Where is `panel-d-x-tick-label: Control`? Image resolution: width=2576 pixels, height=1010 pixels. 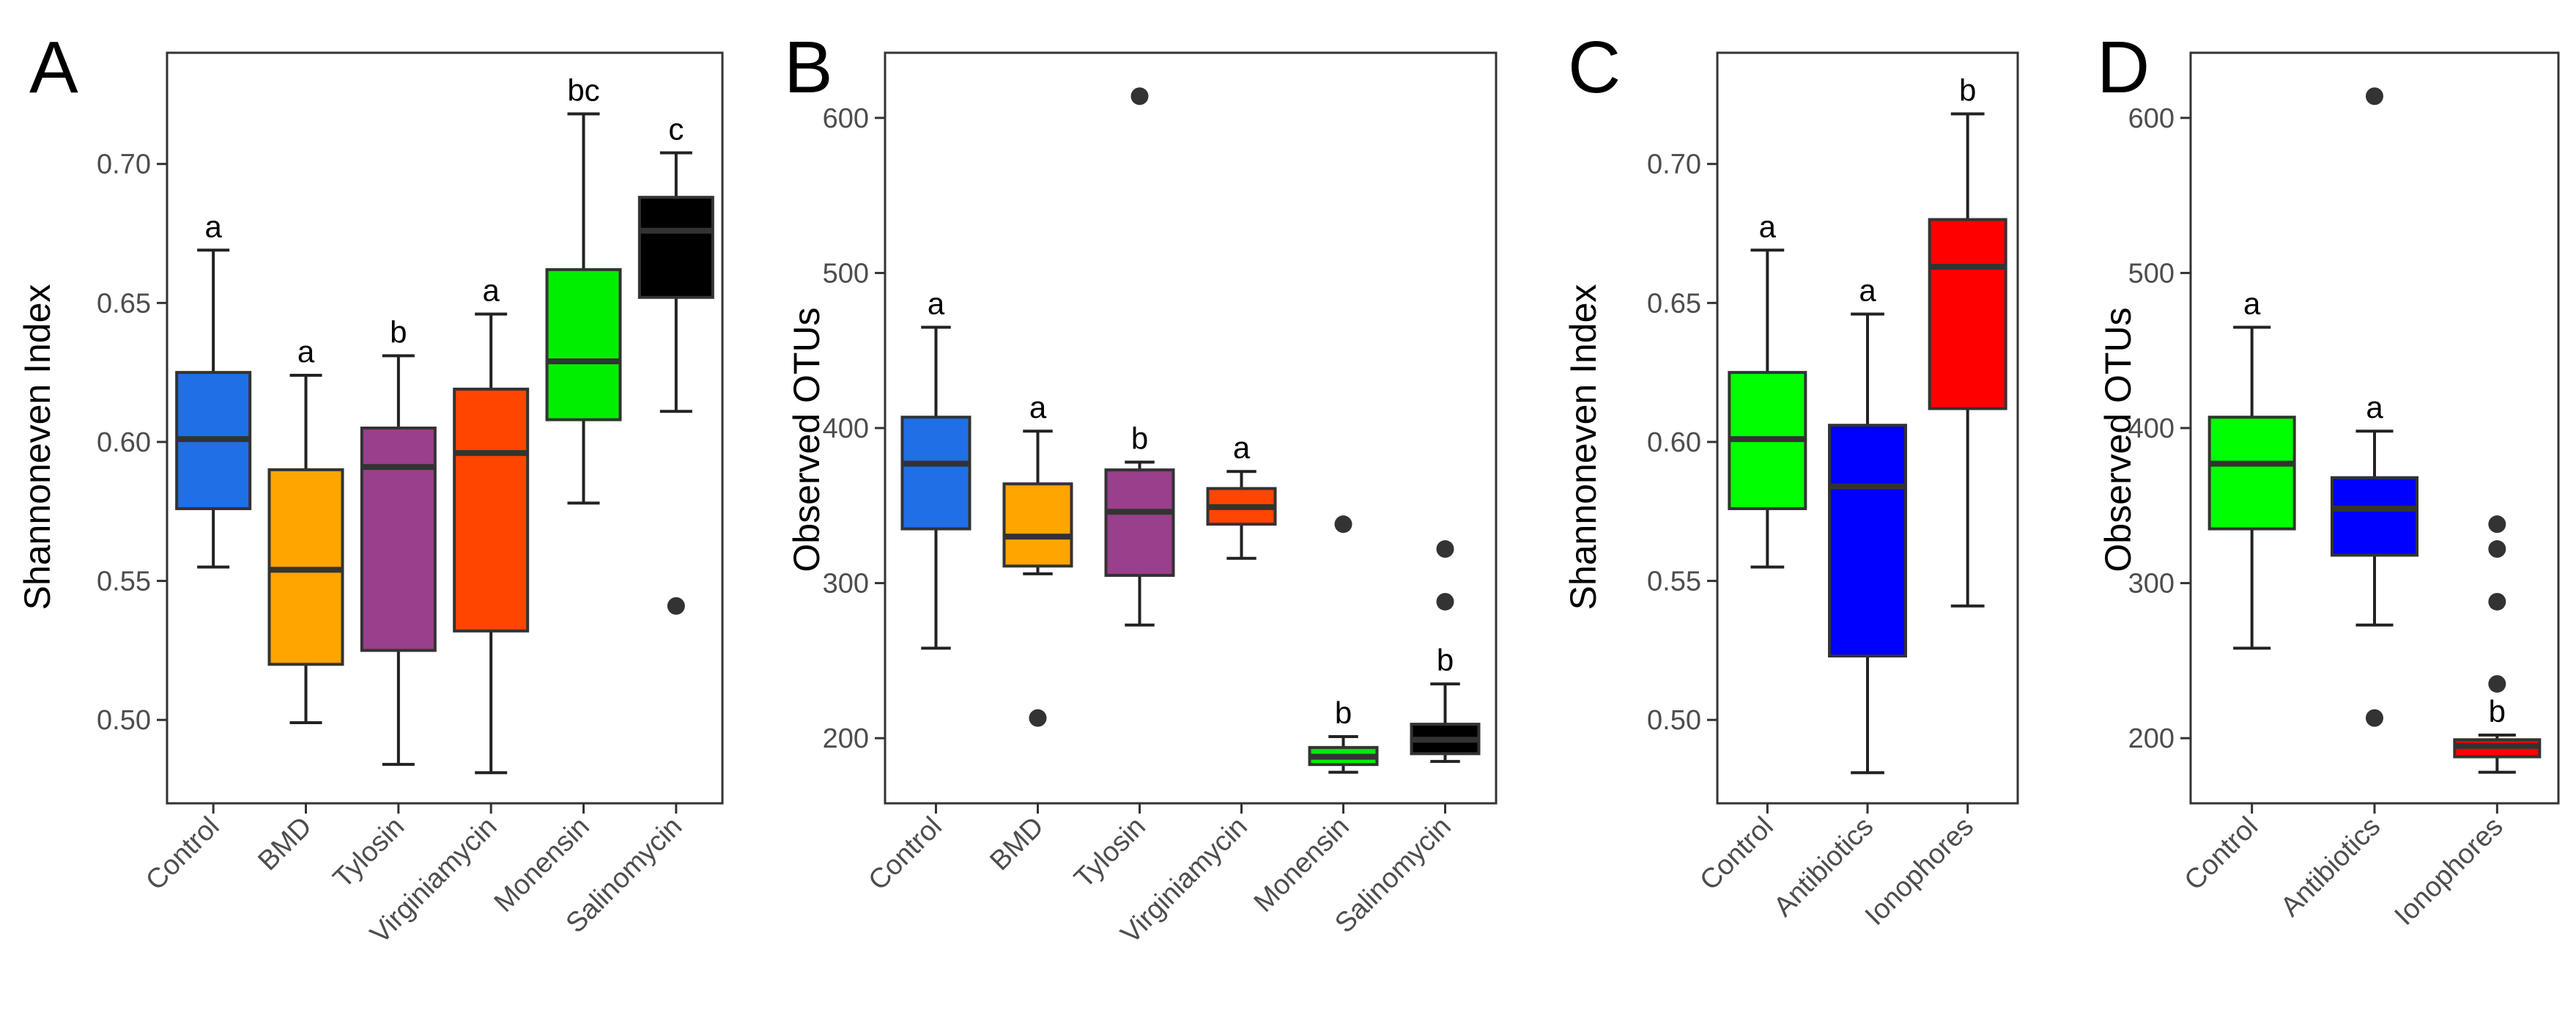 panel-d-x-tick-label: Control is located at coordinates (2221, 853).